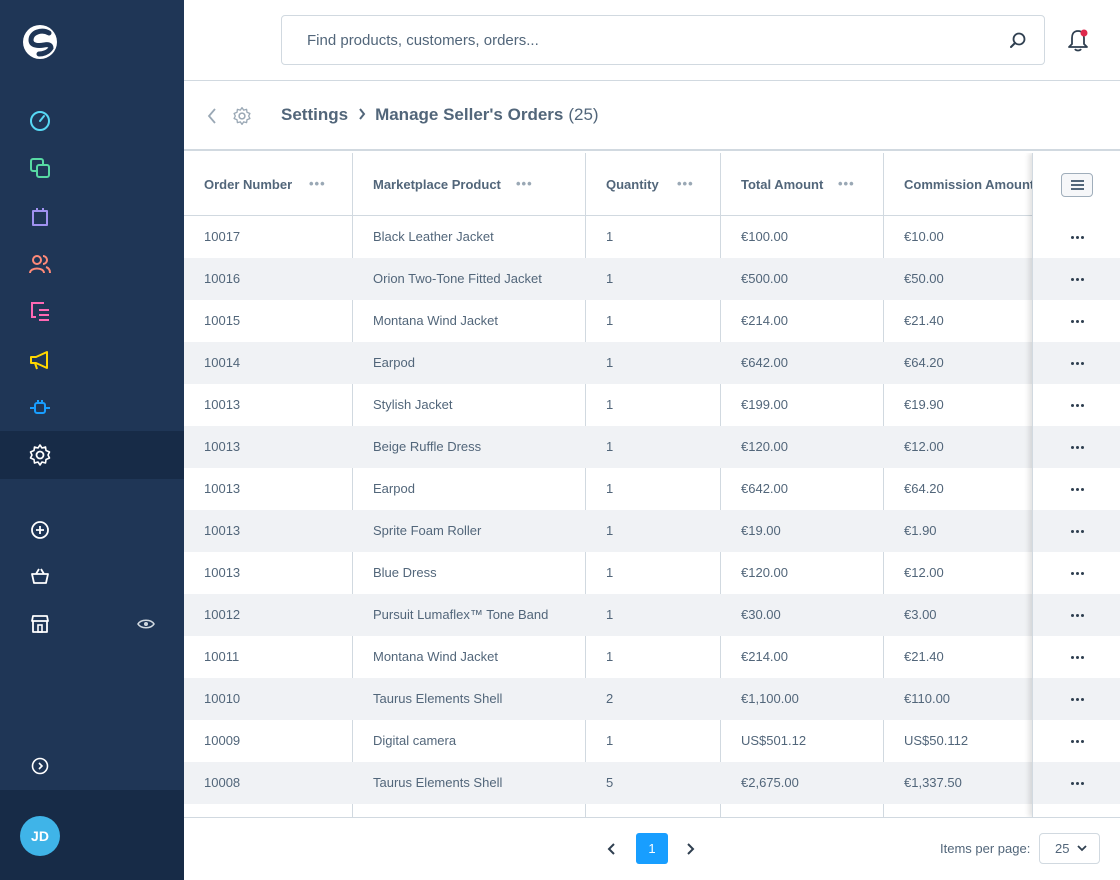 Image resolution: width=1120 pixels, height=880 pixels. I want to click on shopping-bag-icon, so click(40, 217).